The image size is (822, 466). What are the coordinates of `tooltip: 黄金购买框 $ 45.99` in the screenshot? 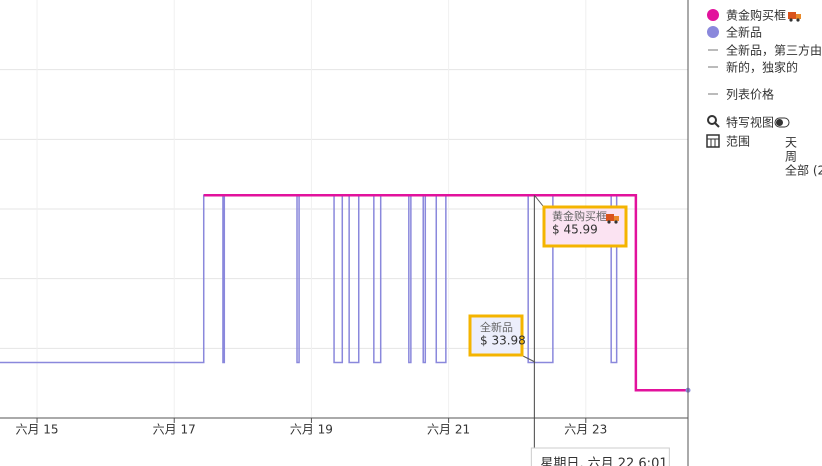 It's located at (581, 221).